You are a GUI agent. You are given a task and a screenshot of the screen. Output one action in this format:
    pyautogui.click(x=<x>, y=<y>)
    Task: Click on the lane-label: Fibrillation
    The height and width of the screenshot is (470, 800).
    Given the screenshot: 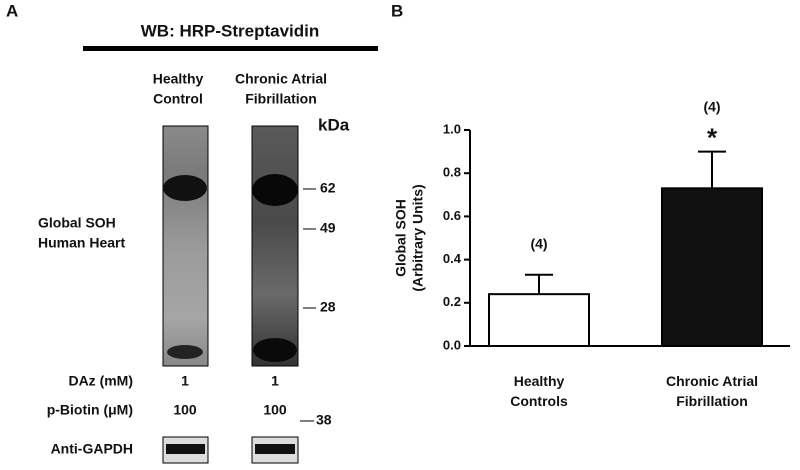 What is the action you would take?
    pyautogui.click(x=281, y=99)
    